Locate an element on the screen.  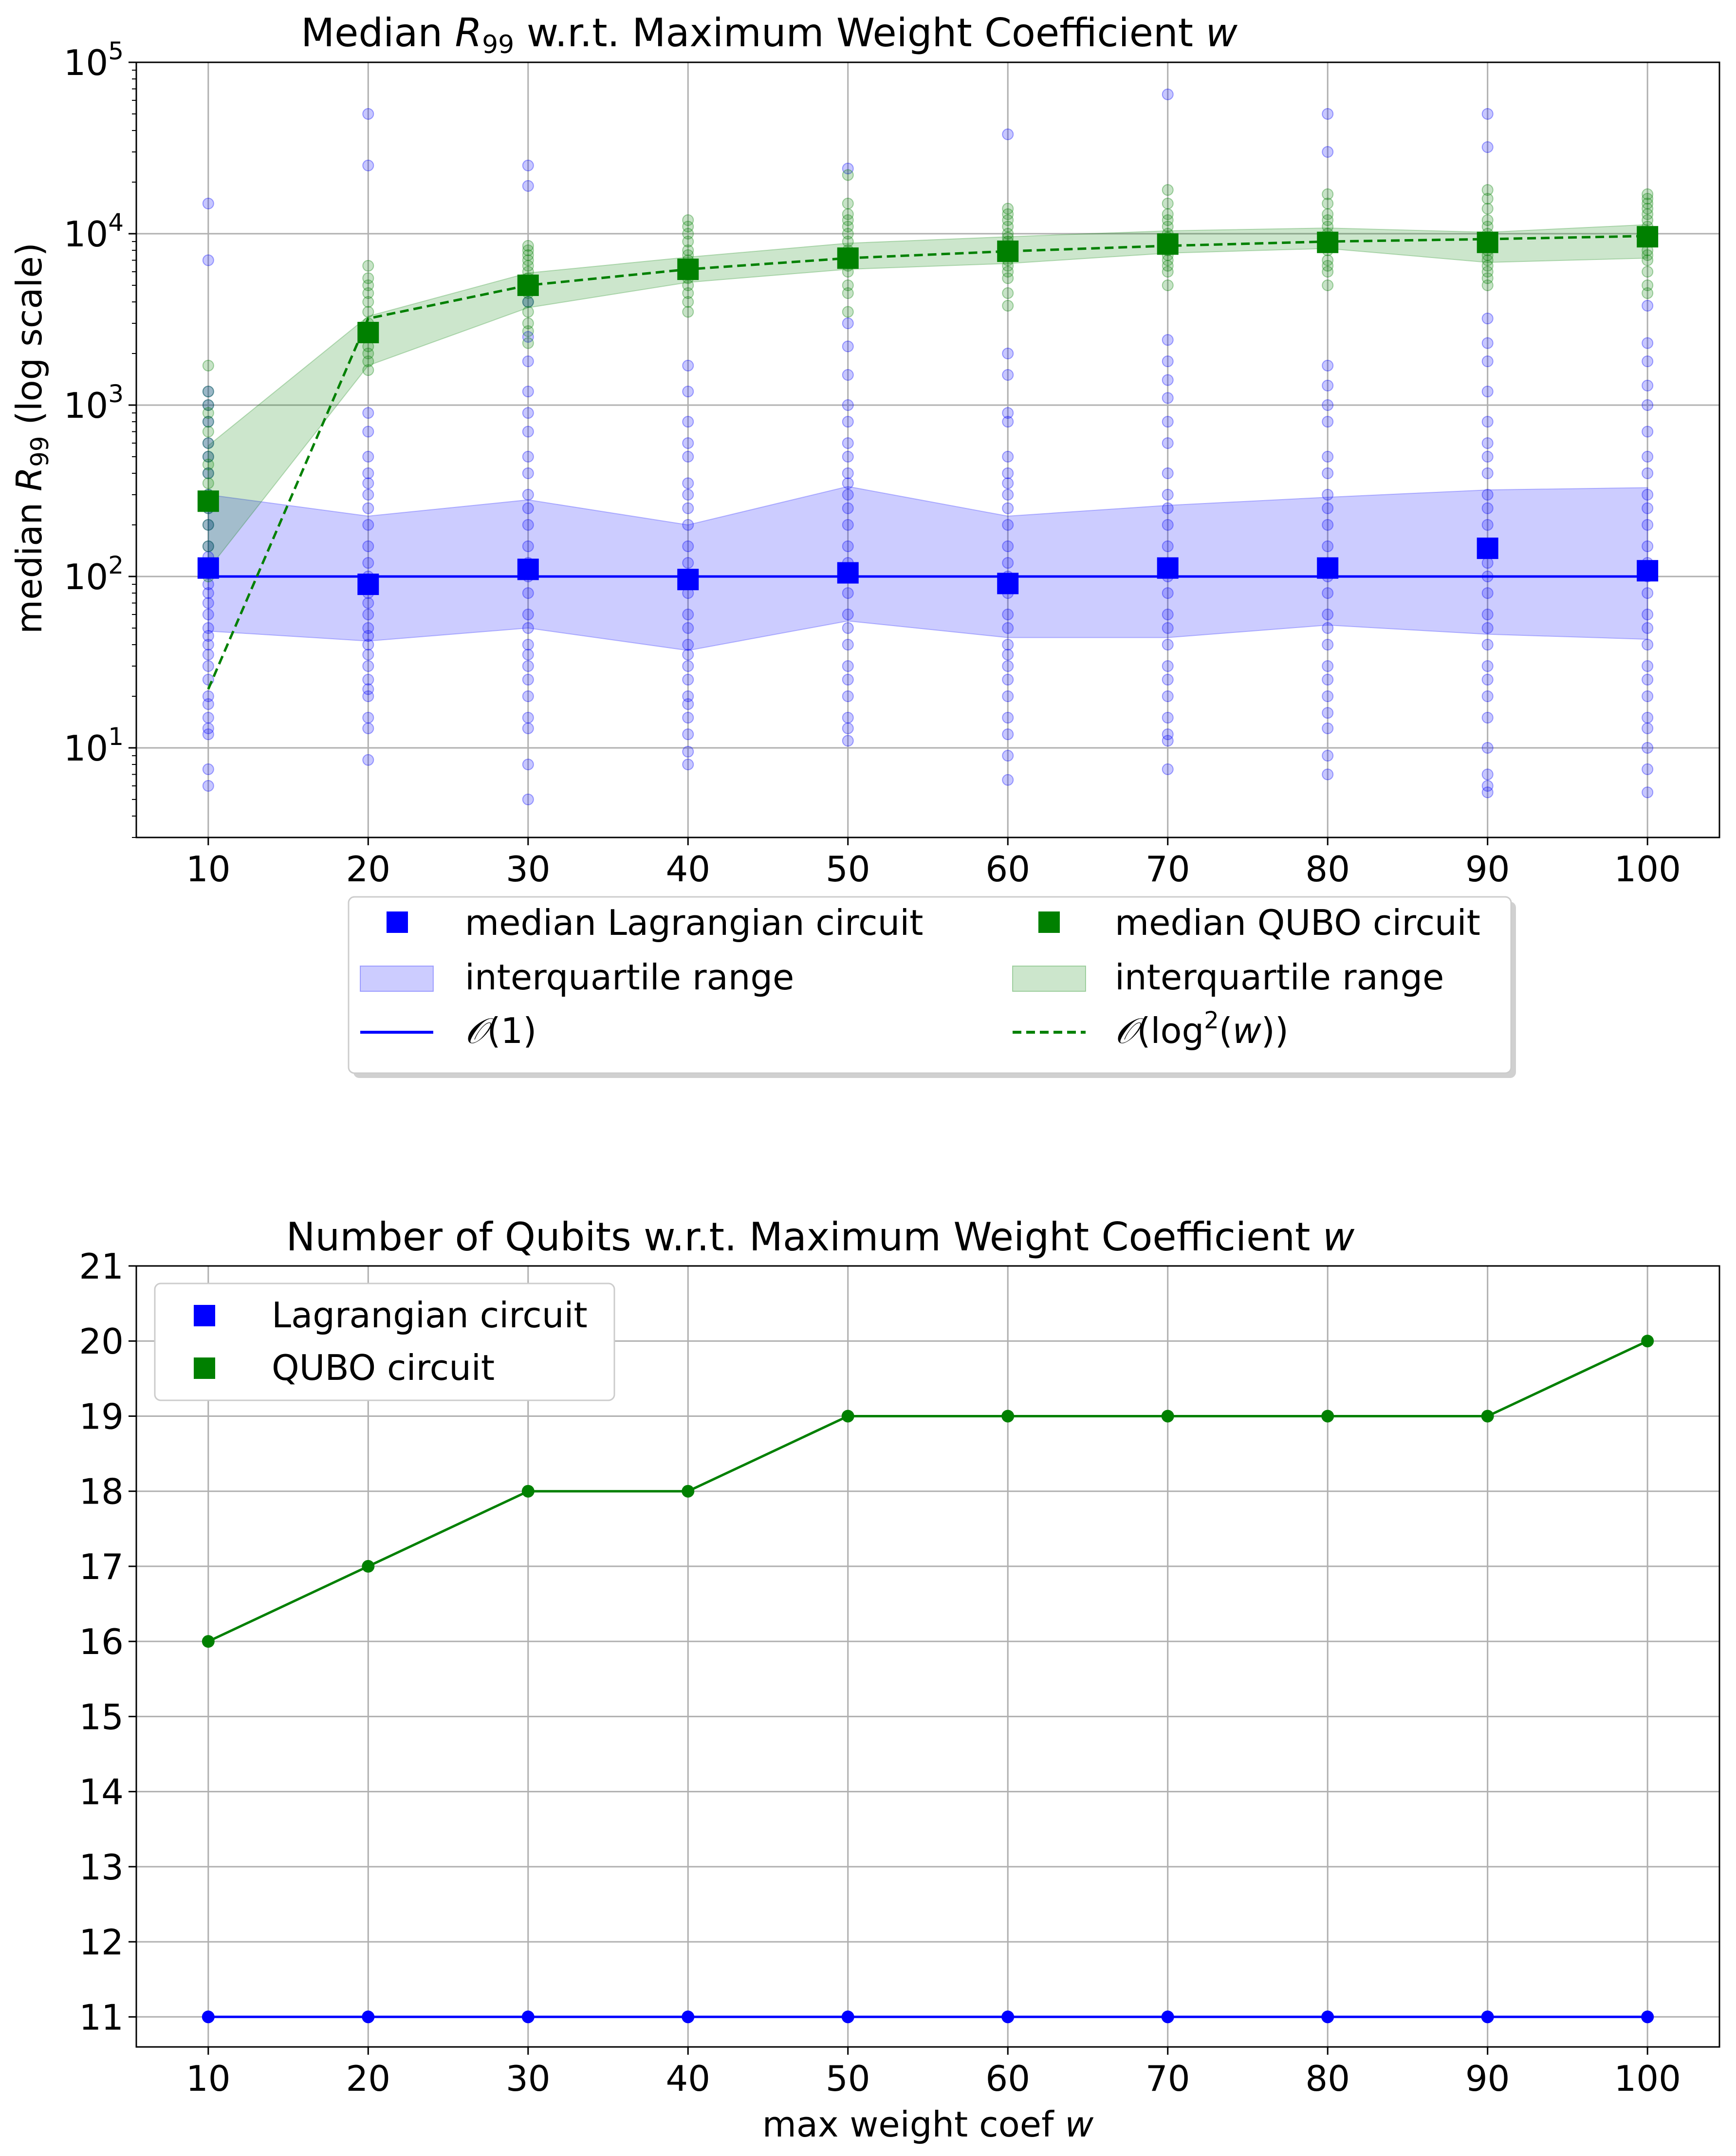
median-marker-qubo is located at coordinates (848, 258).